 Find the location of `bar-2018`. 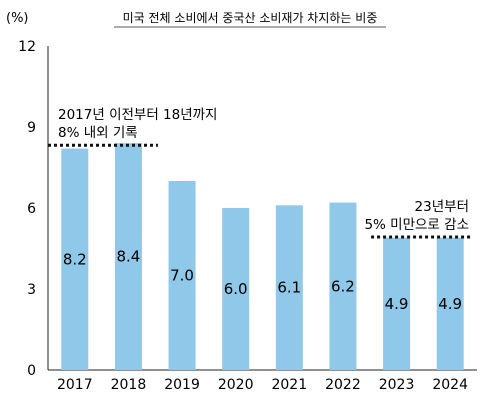

bar-2018 is located at coordinates (128, 256).